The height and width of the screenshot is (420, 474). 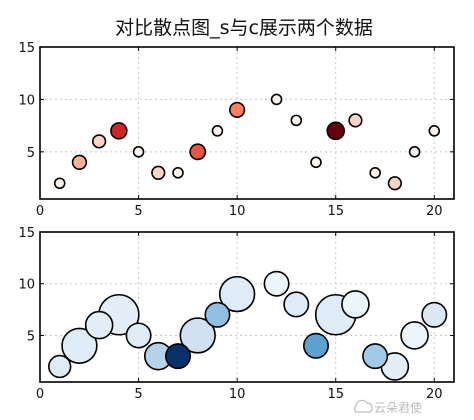 What do you see at coordinates (398, 407) in the screenshot?
I see `watermark-text: 云朵君使` at bounding box center [398, 407].